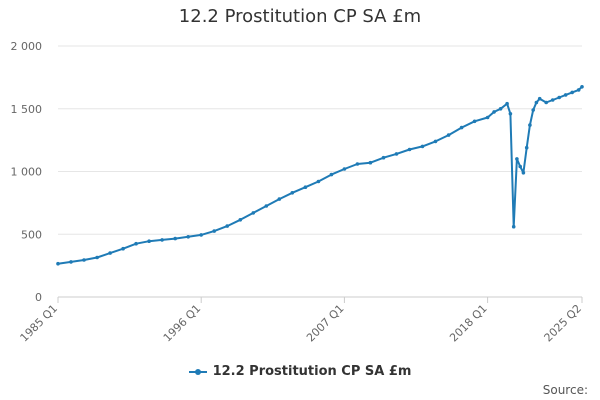 The image size is (600, 400). I want to click on legend-label: 12.2 Prostitution CP SA £m, so click(312, 371).